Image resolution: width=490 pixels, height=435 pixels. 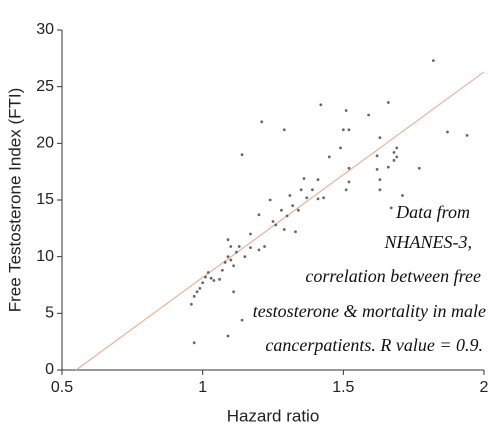 I want to click on y-tick-label: 5, so click(x=49, y=313).